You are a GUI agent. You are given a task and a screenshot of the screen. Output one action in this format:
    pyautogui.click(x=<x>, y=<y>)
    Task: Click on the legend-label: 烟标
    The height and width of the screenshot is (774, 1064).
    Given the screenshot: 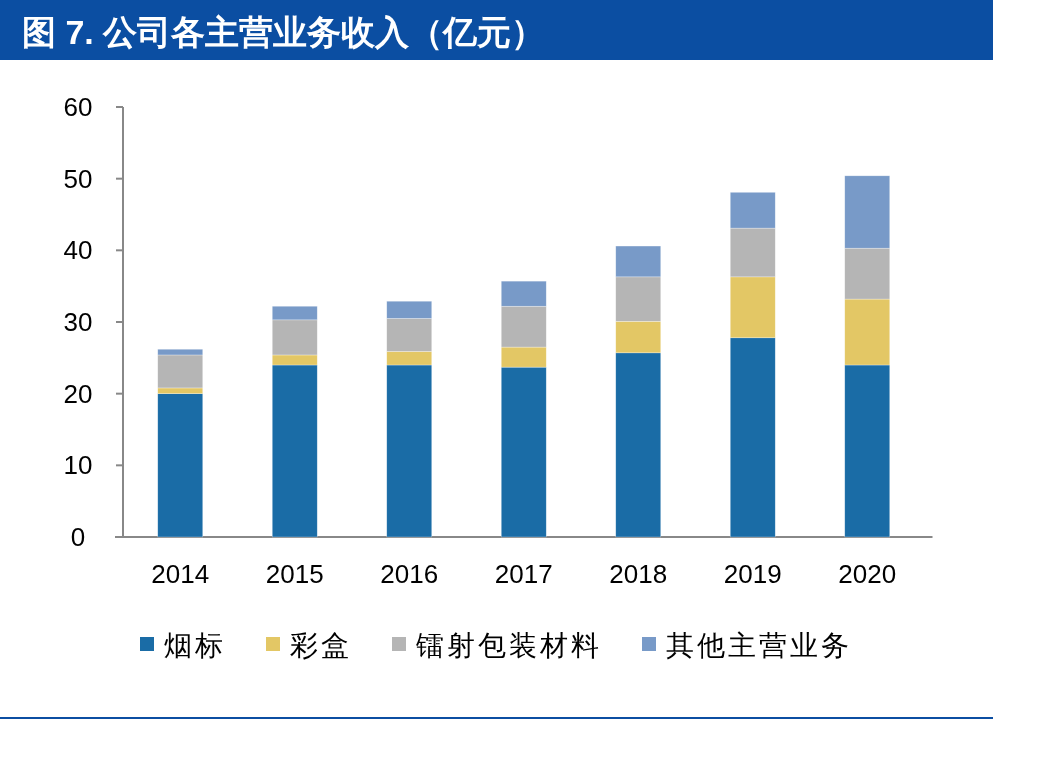 What is the action you would take?
    pyautogui.click(x=195, y=645)
    